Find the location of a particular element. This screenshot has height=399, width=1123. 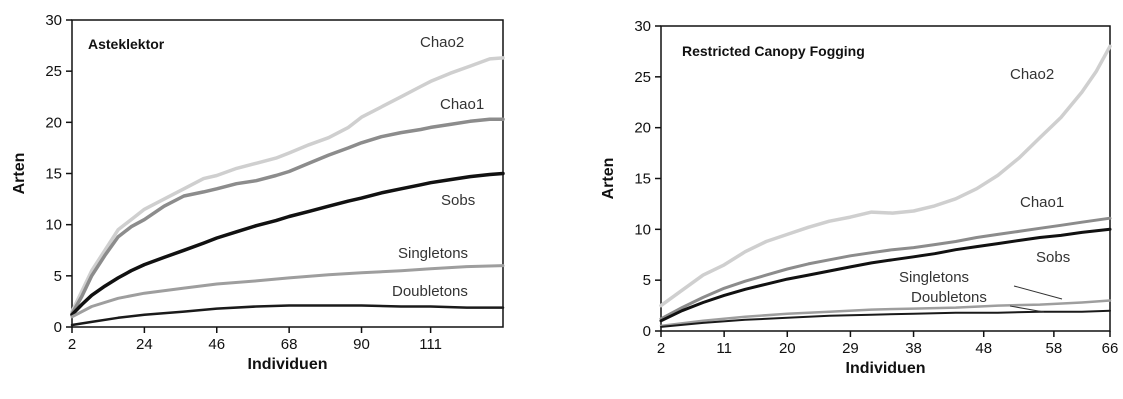

panel-2-x-tick-label-11: 11 is located at coordinates (724, 348).